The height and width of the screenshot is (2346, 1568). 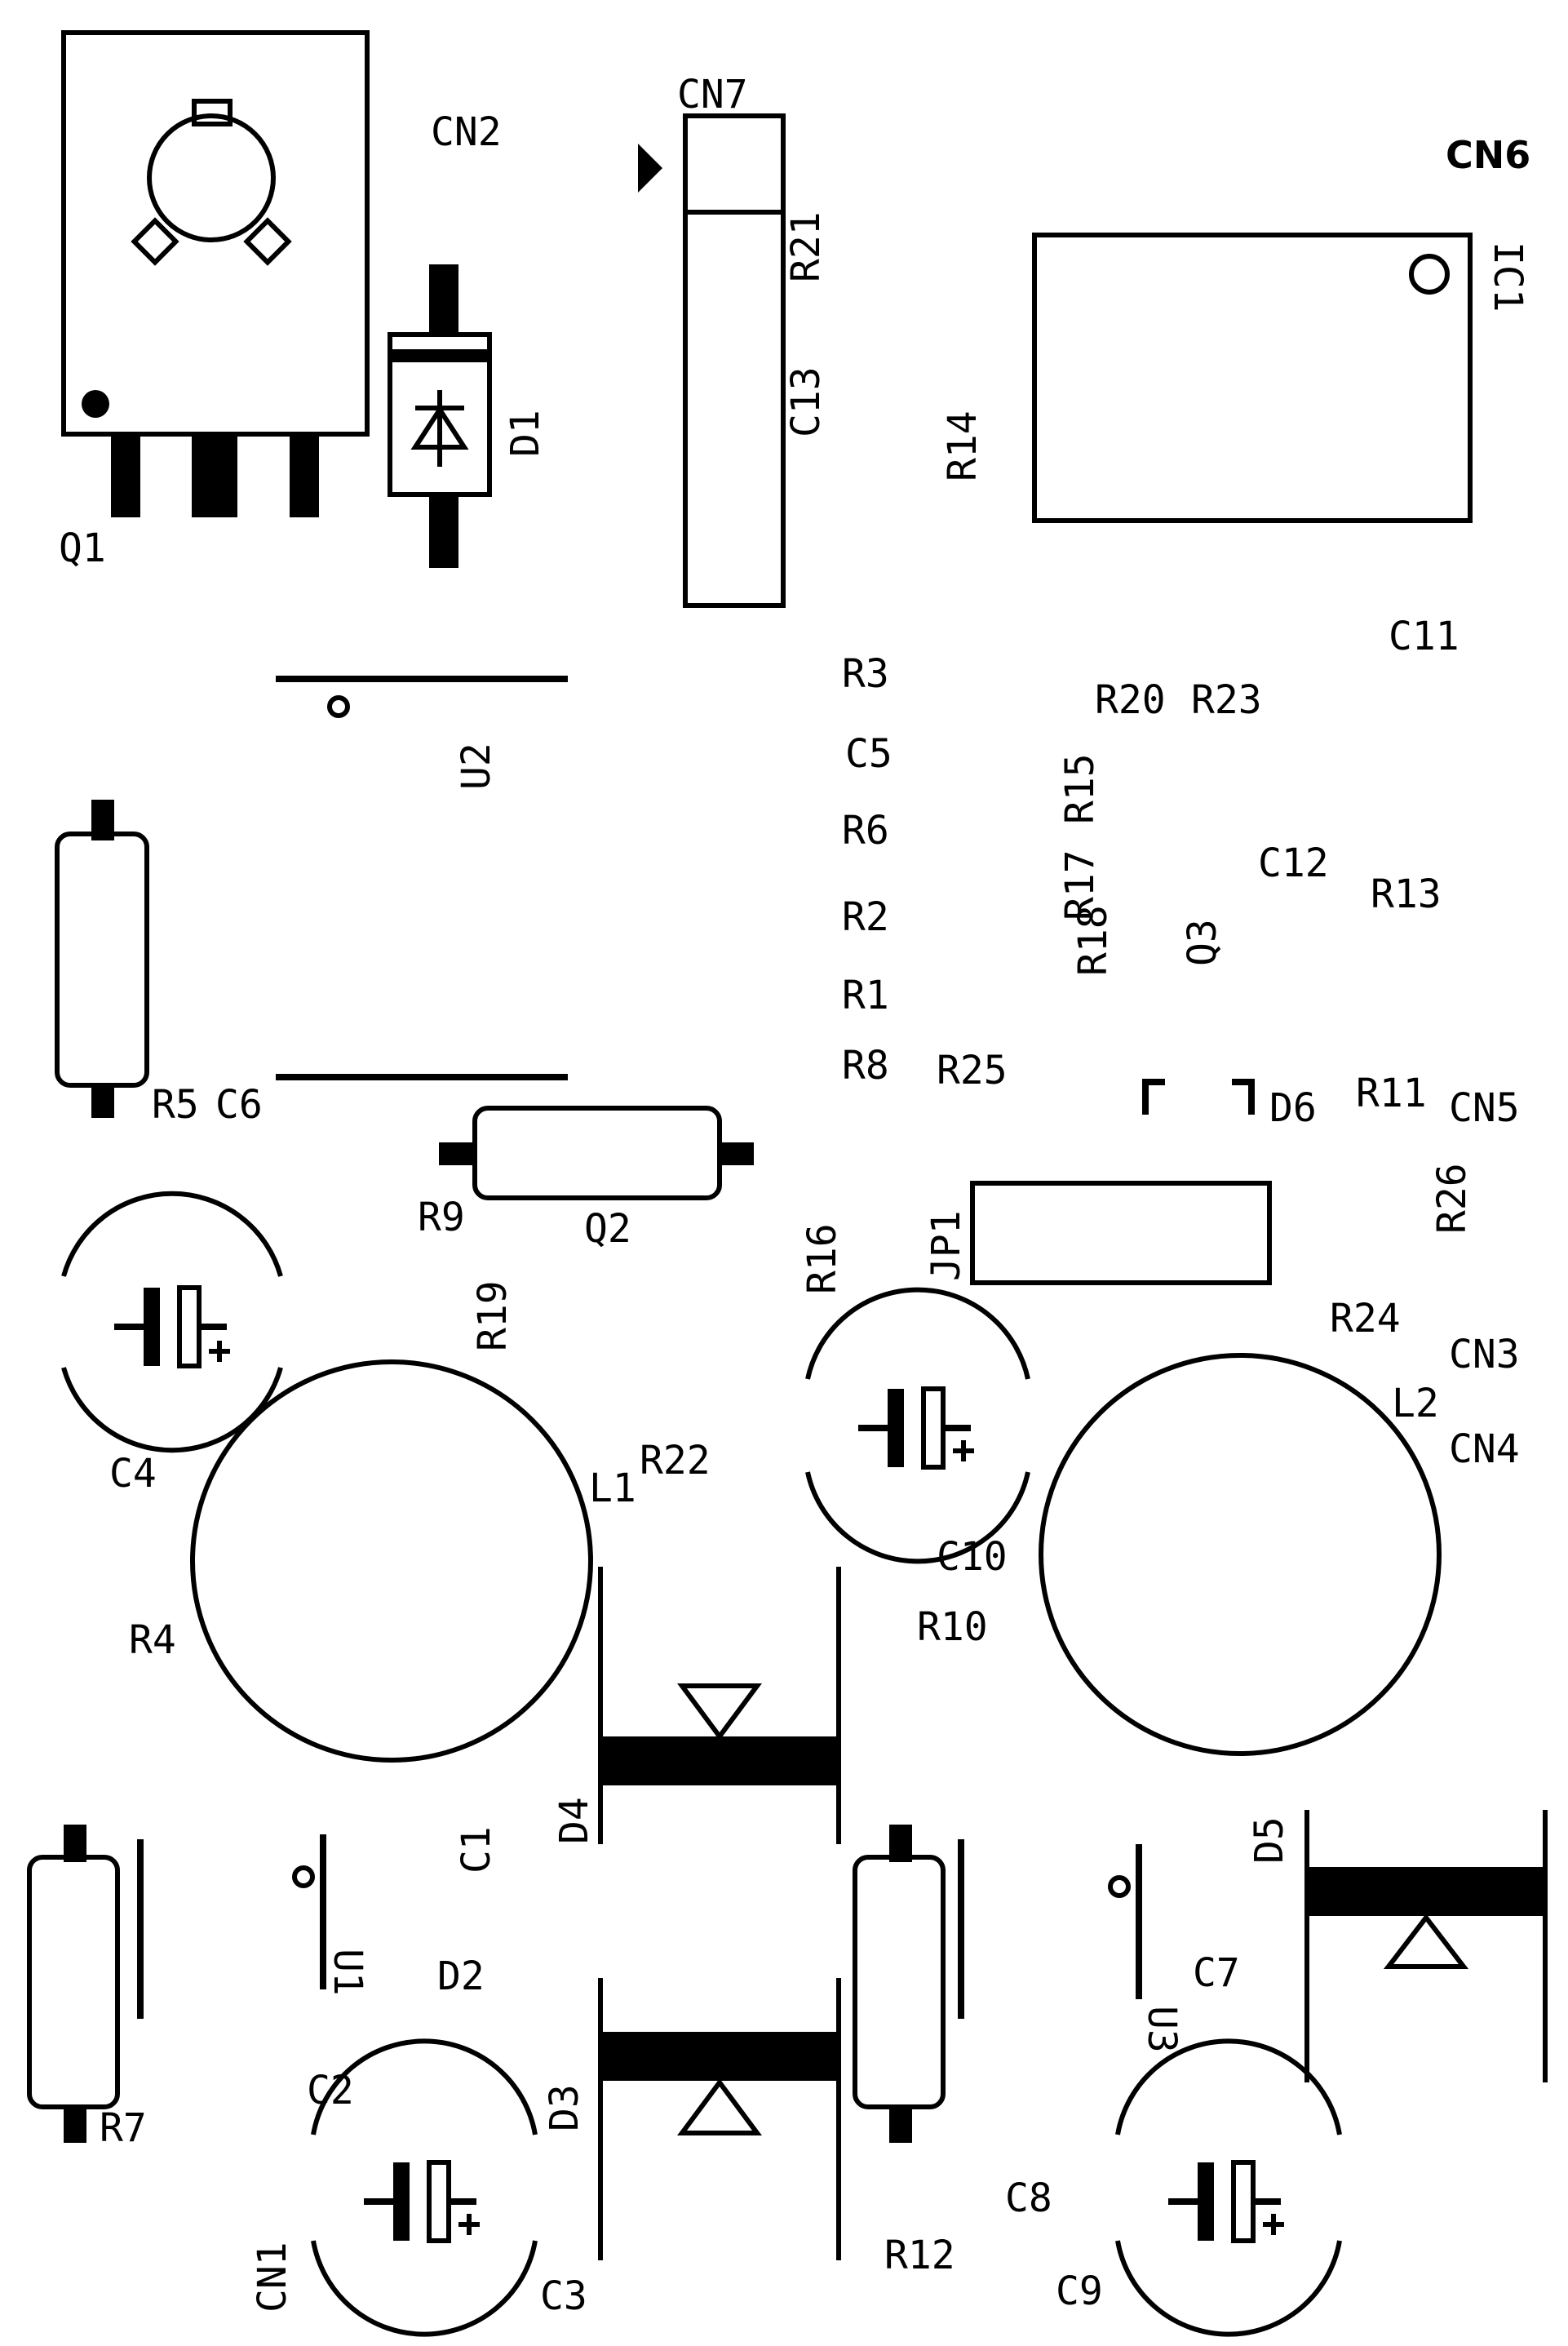 I want to click on c10-footprint, so click(x=918, y=1425).